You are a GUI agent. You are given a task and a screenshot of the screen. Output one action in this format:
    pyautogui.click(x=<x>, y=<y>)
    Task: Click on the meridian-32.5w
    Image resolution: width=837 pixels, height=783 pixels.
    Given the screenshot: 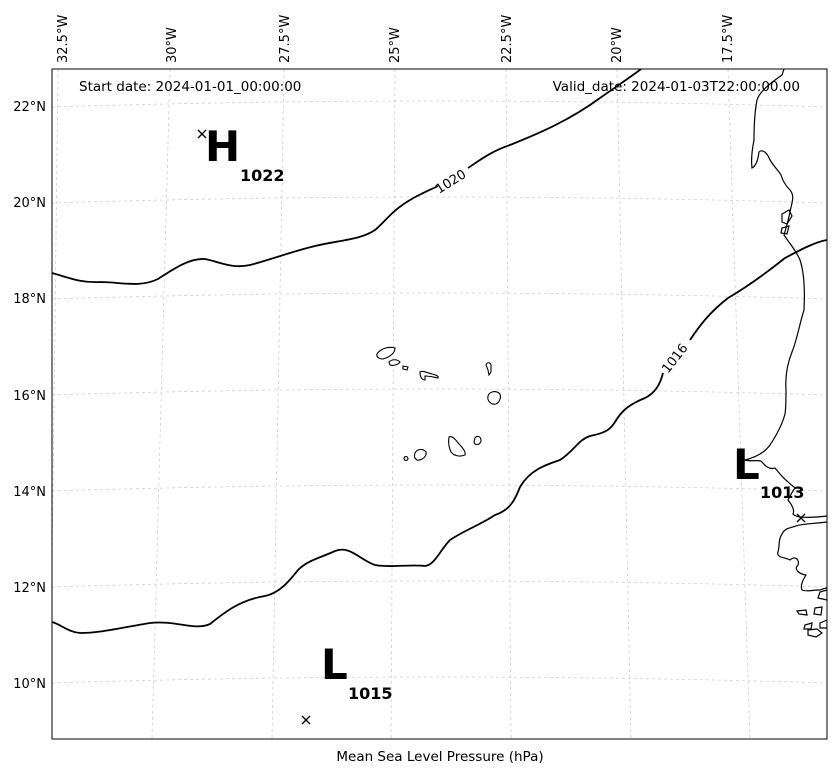 What is the action you would take?
    pyautogui.click(x=55, y=337)
    